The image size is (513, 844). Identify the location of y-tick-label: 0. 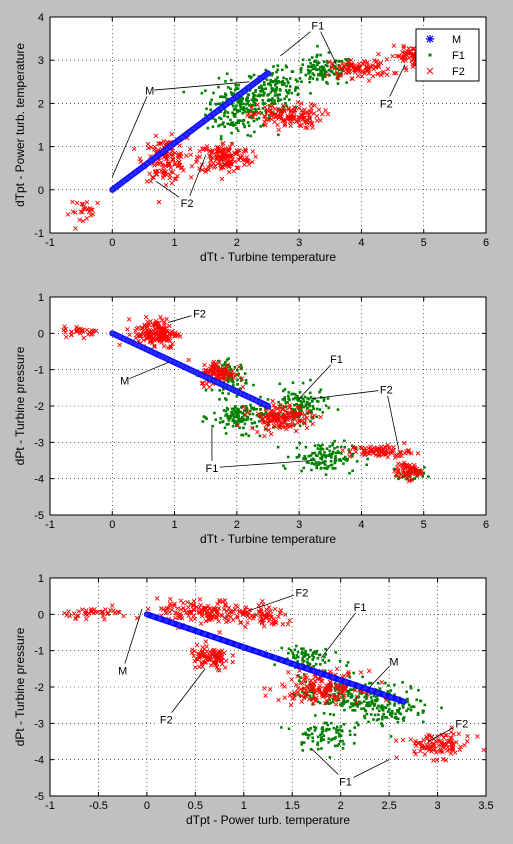
(41, 615).